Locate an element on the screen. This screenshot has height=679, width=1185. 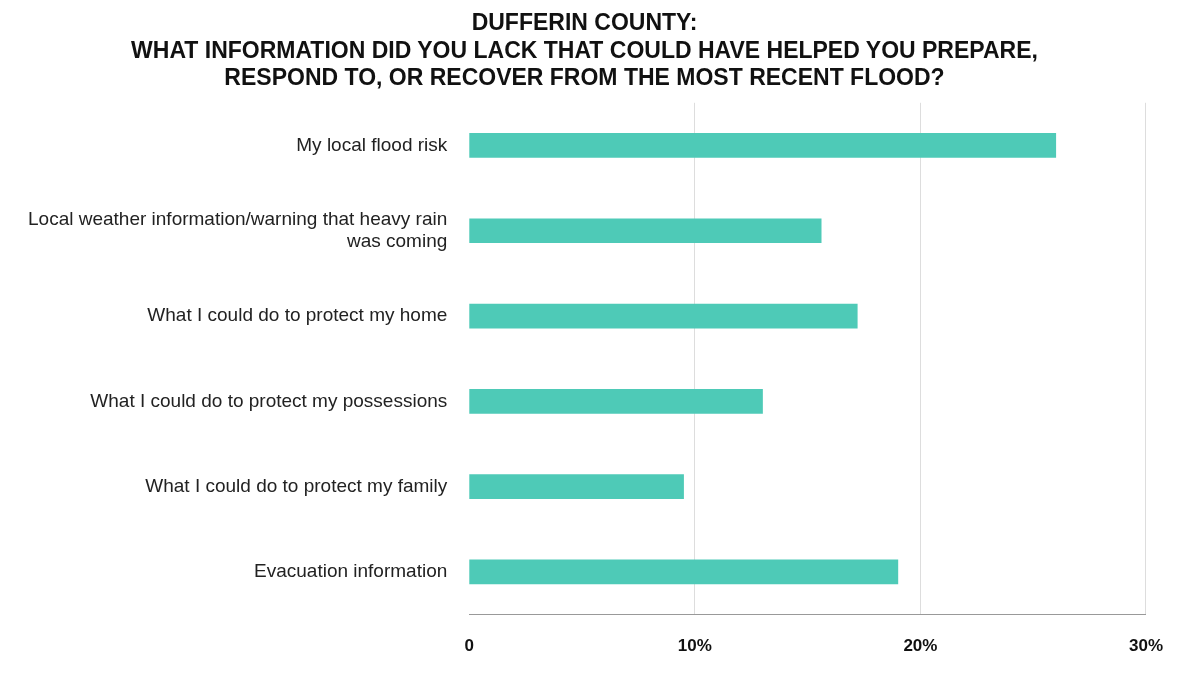
y-tick-label: Evacuation information is located at coordinates (351, 571).